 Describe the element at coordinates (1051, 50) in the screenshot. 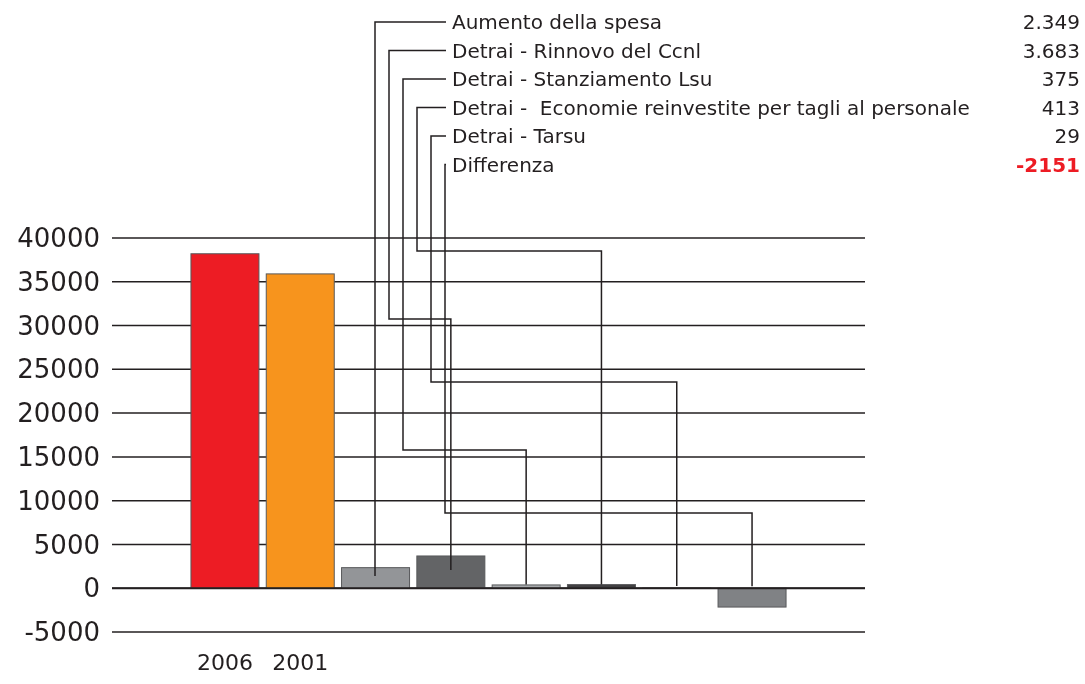

I see `text: 3.683` at that location.